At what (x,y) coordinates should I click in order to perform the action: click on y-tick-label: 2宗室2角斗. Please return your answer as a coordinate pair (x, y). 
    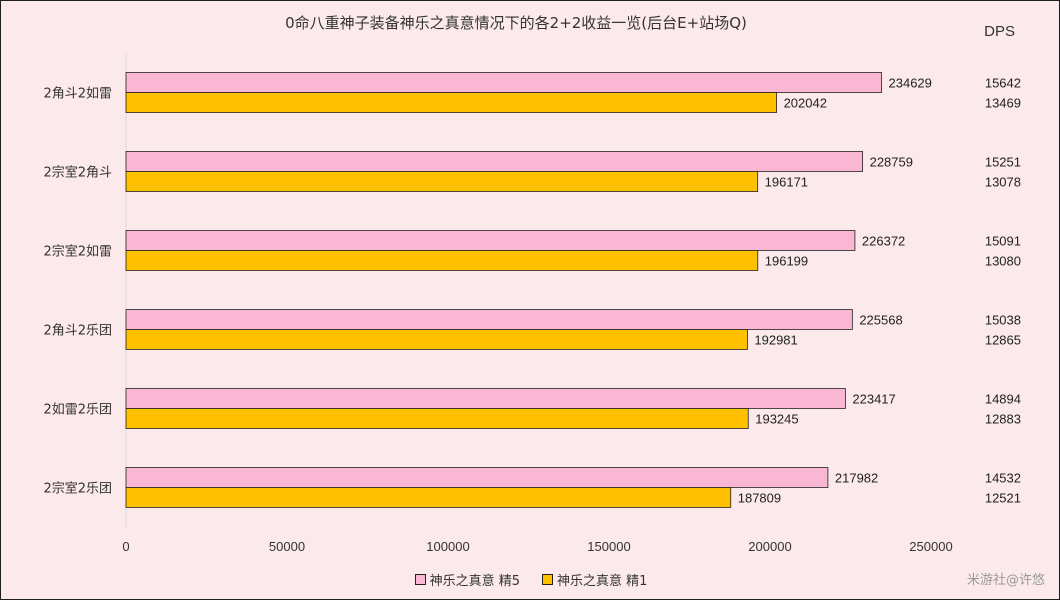
    Looking at the image, I should click on (77, 173).